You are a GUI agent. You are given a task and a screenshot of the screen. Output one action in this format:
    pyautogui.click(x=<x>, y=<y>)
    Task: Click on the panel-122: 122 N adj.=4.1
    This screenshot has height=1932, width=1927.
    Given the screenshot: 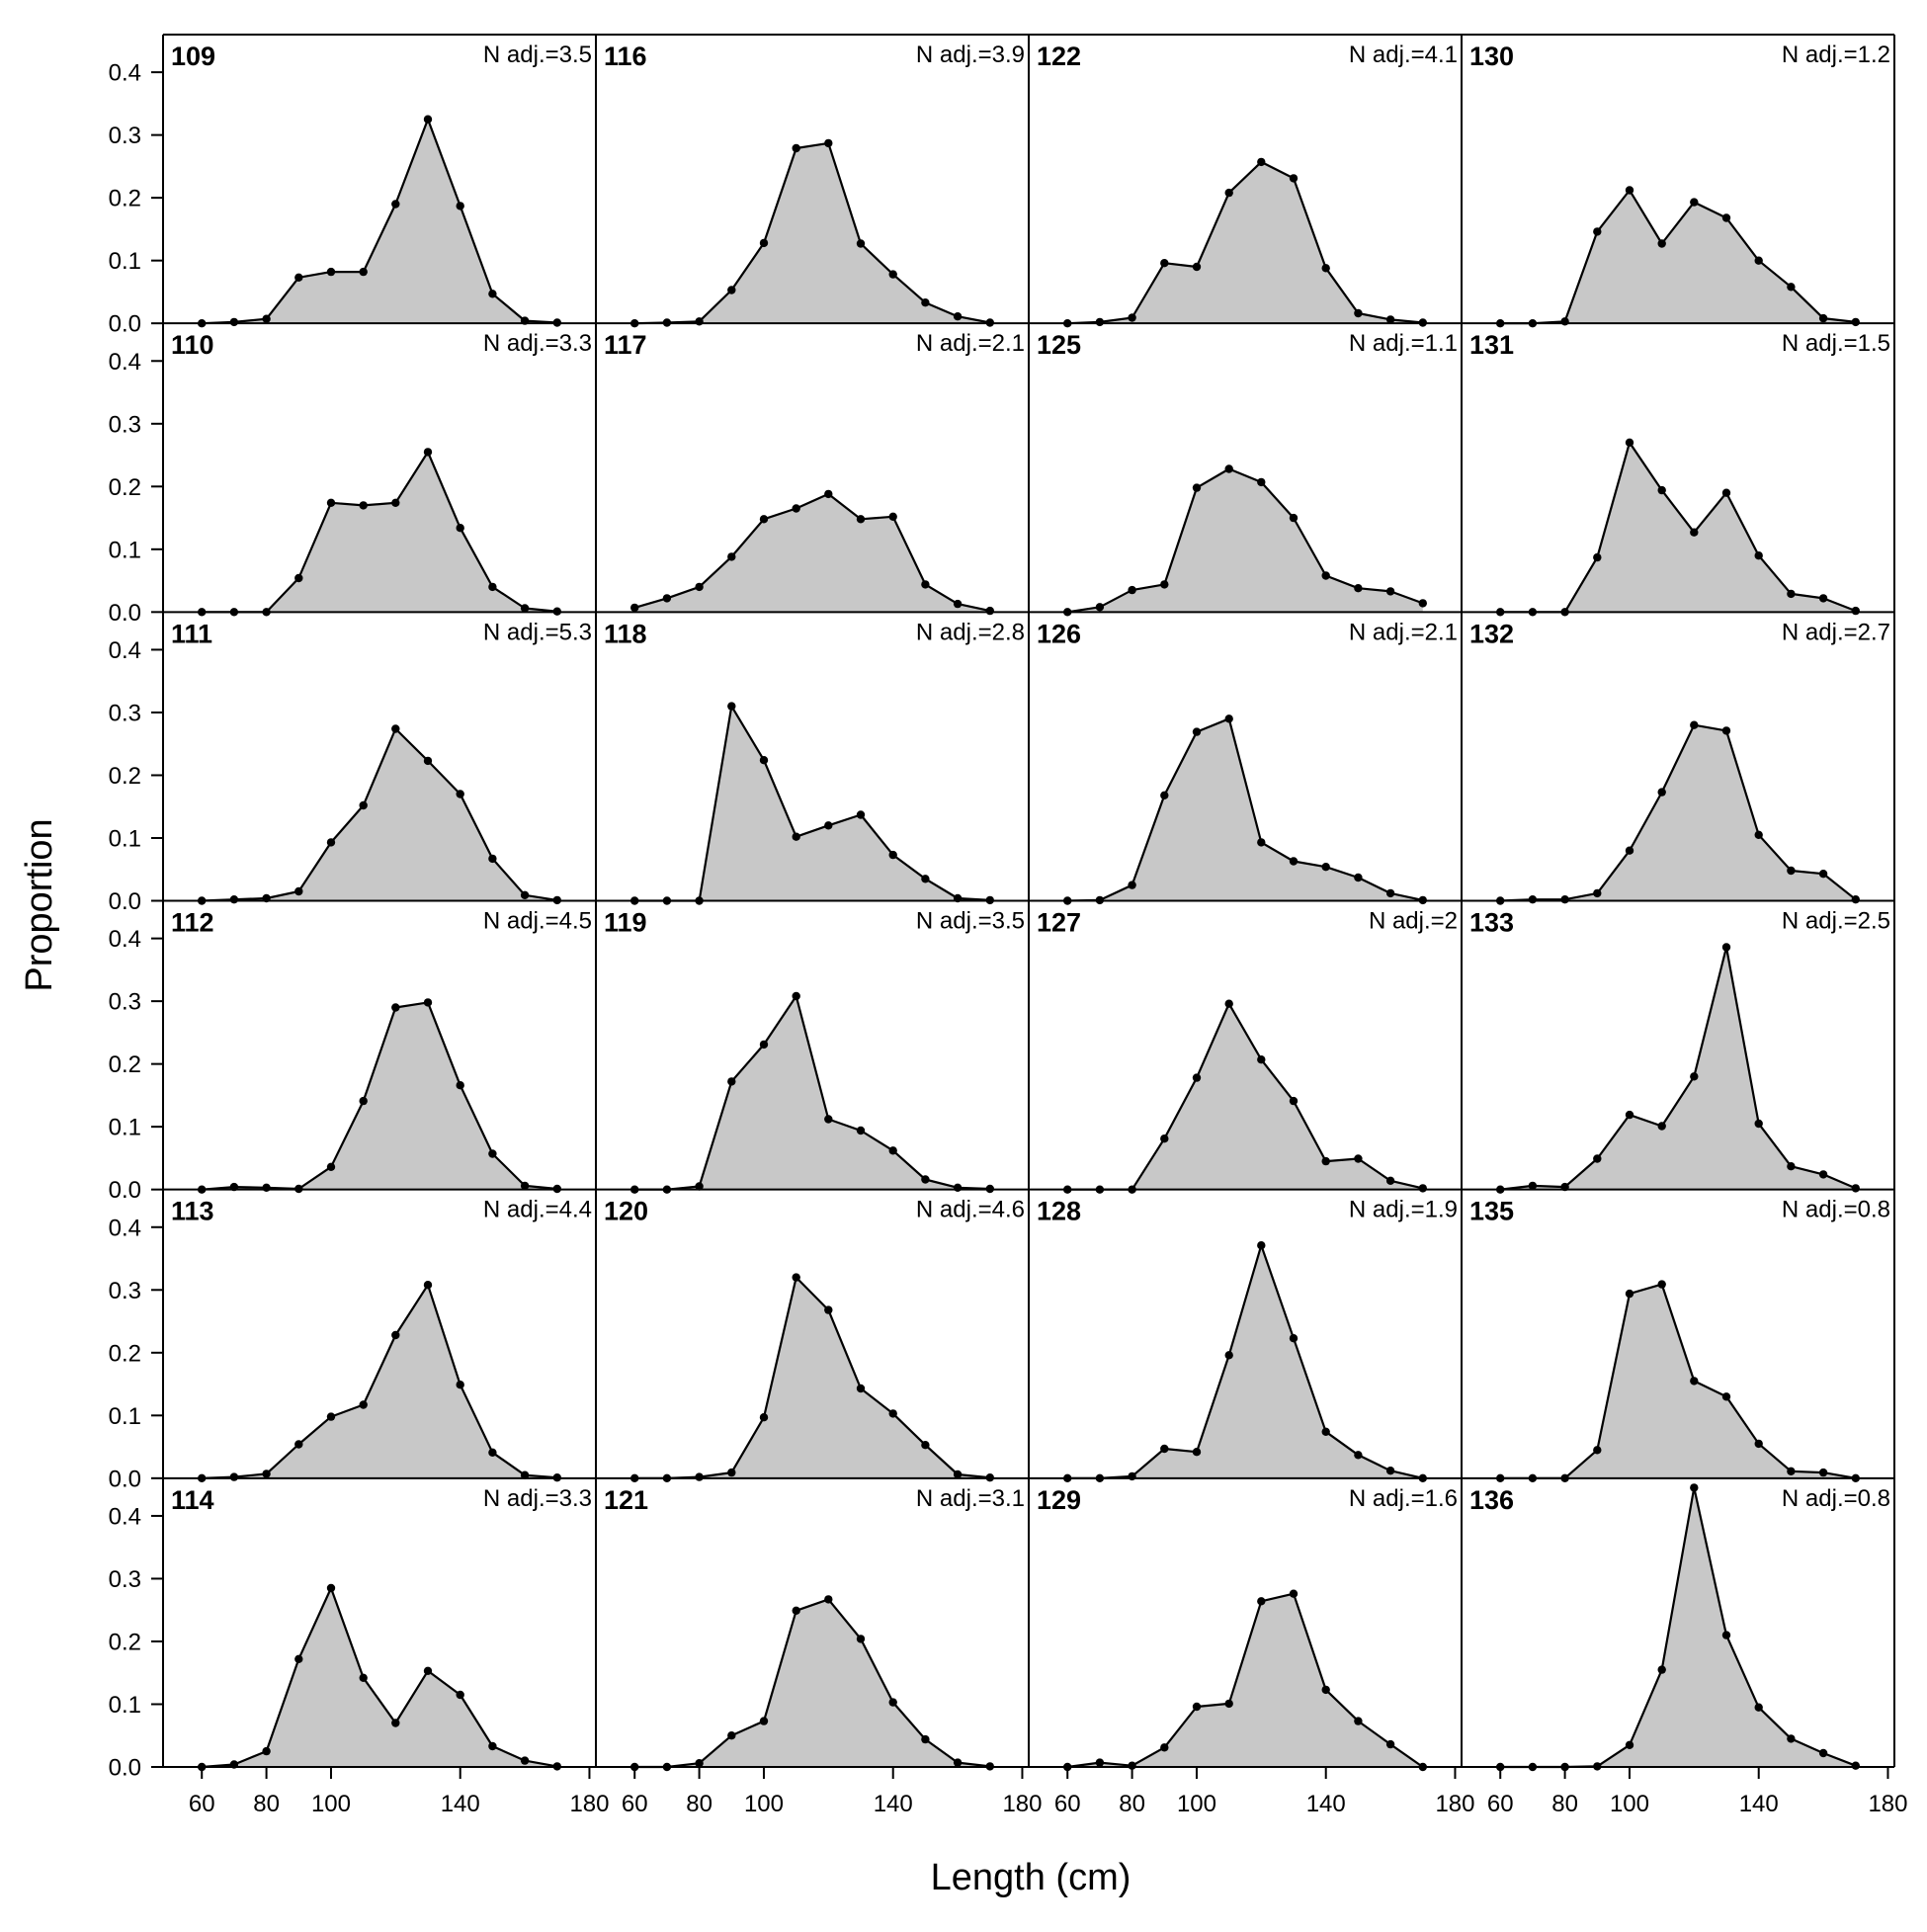 What is the action you would take?
    pyautogui.click(x=1247, y=185)
    